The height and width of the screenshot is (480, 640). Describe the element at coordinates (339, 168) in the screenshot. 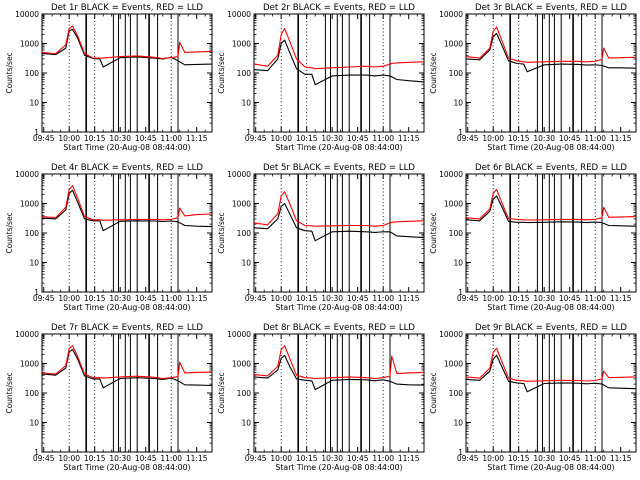

I see `panel-title: Det 5r BLACK = Events, RED = LLD` at that location.